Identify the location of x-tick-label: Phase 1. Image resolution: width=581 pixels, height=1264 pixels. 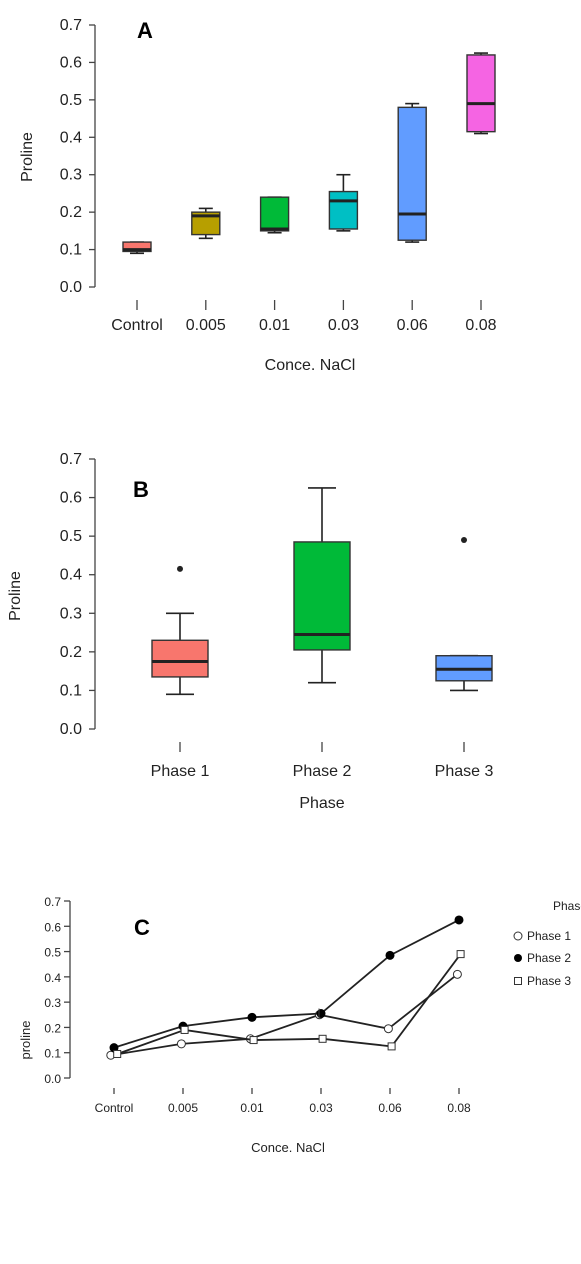
(180, 771).